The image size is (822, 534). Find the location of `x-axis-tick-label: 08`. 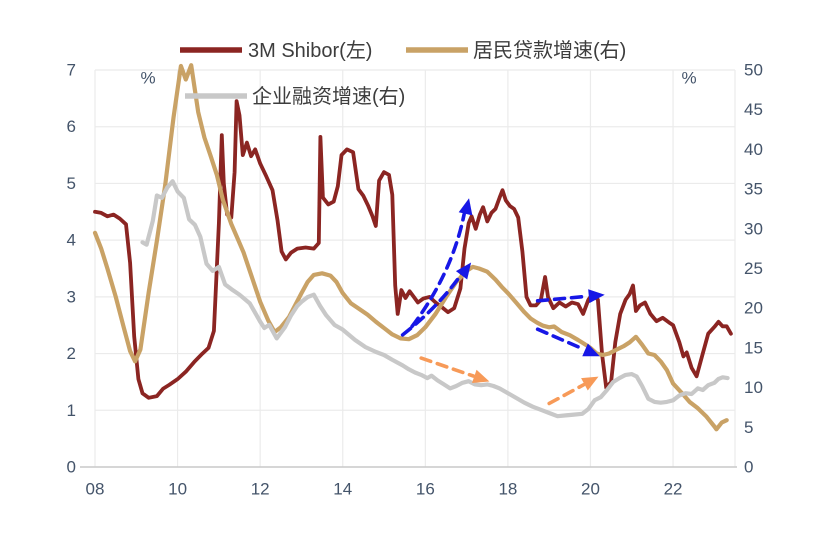

x-axis-tick-label: 08 is located at coordinates (95, 489).